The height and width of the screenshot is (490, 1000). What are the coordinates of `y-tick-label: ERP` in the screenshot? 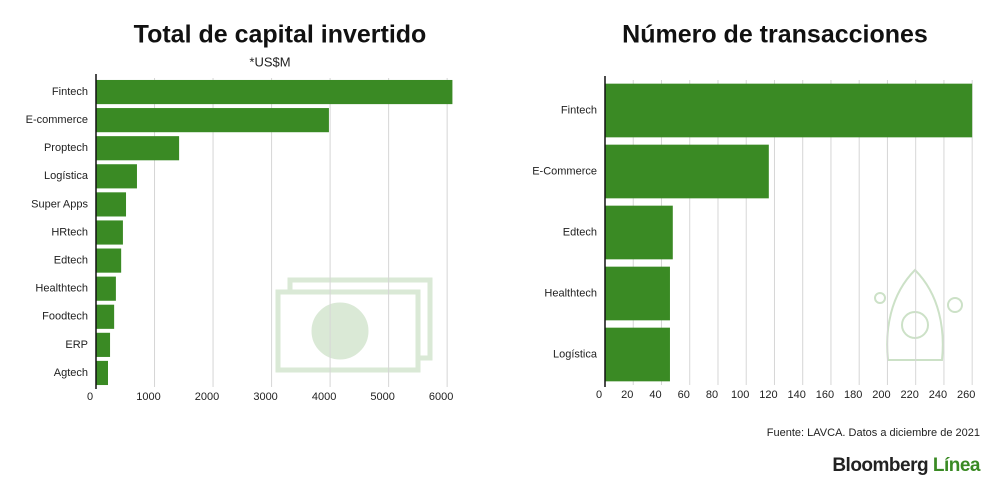 It's located at (76, 345).